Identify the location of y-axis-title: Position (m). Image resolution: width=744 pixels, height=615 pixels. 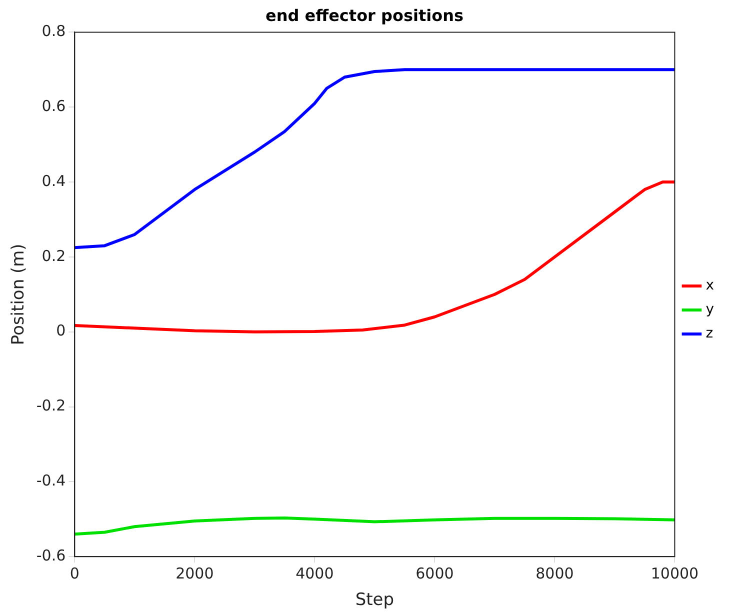
(18, 295).